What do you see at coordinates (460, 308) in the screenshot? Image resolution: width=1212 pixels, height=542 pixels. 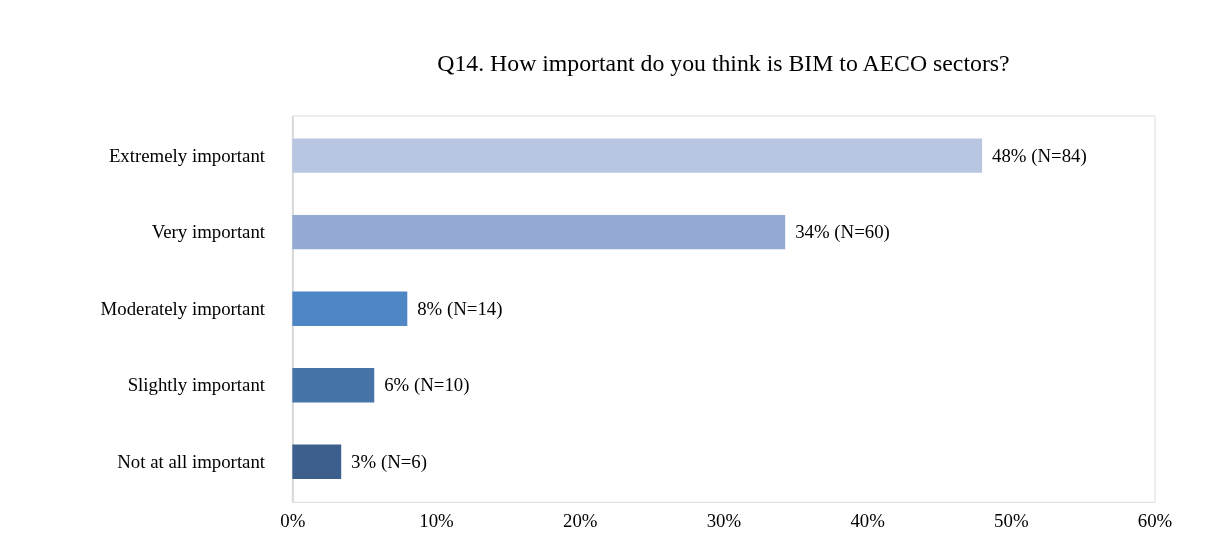 I see `data-label: 8% (N=14)` at bounding box center [460, 308].